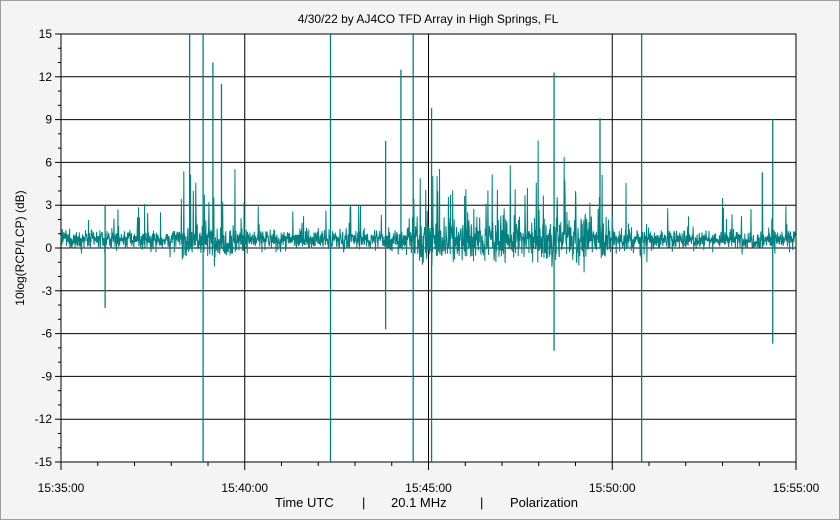  I want to click on y-axis-label: 10log(RCP/LCP) (dB), so click(20, 247).